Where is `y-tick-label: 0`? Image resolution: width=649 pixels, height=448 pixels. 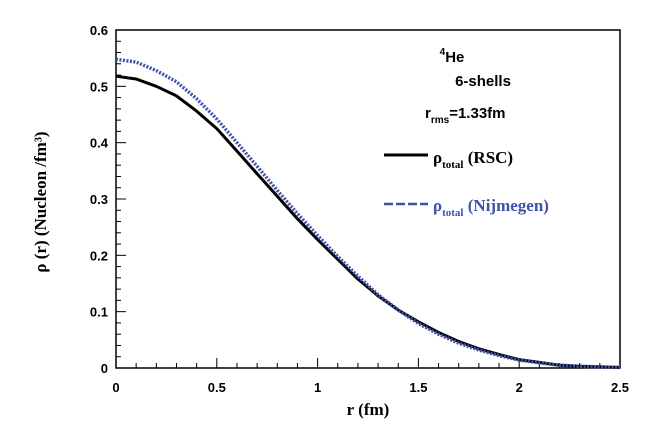 y-tick-label: 0 is located at coordinates (104, 368).